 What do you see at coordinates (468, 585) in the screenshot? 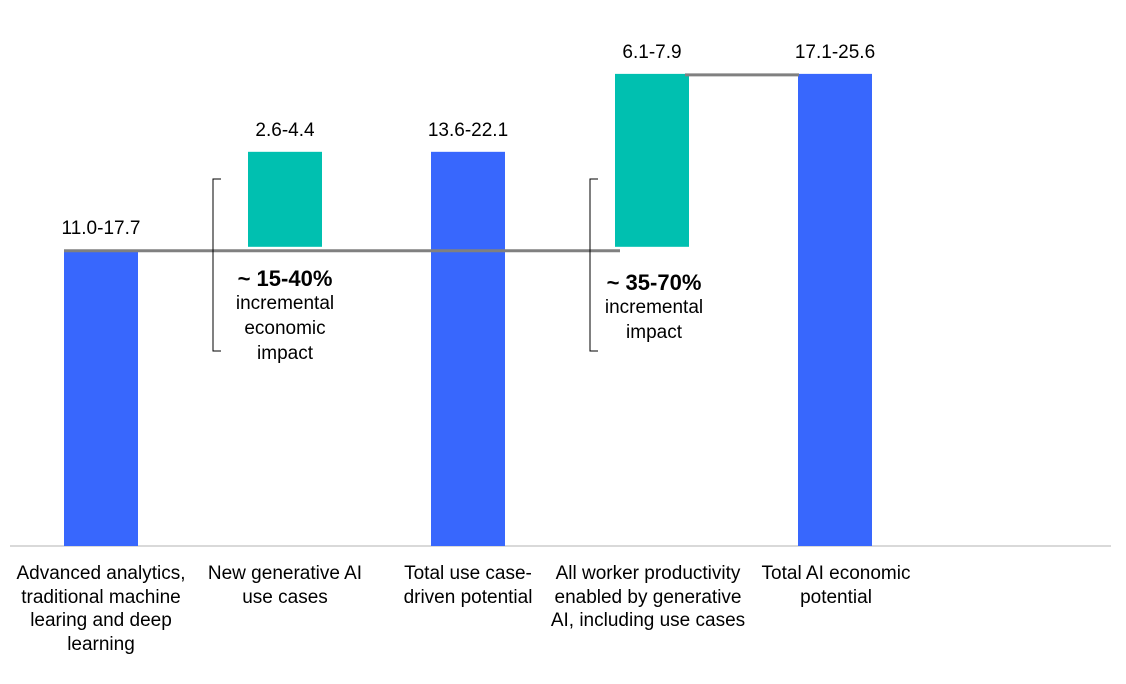
I see `category-label-3: Total use case-driven potential` at bounding box center [468, 585].